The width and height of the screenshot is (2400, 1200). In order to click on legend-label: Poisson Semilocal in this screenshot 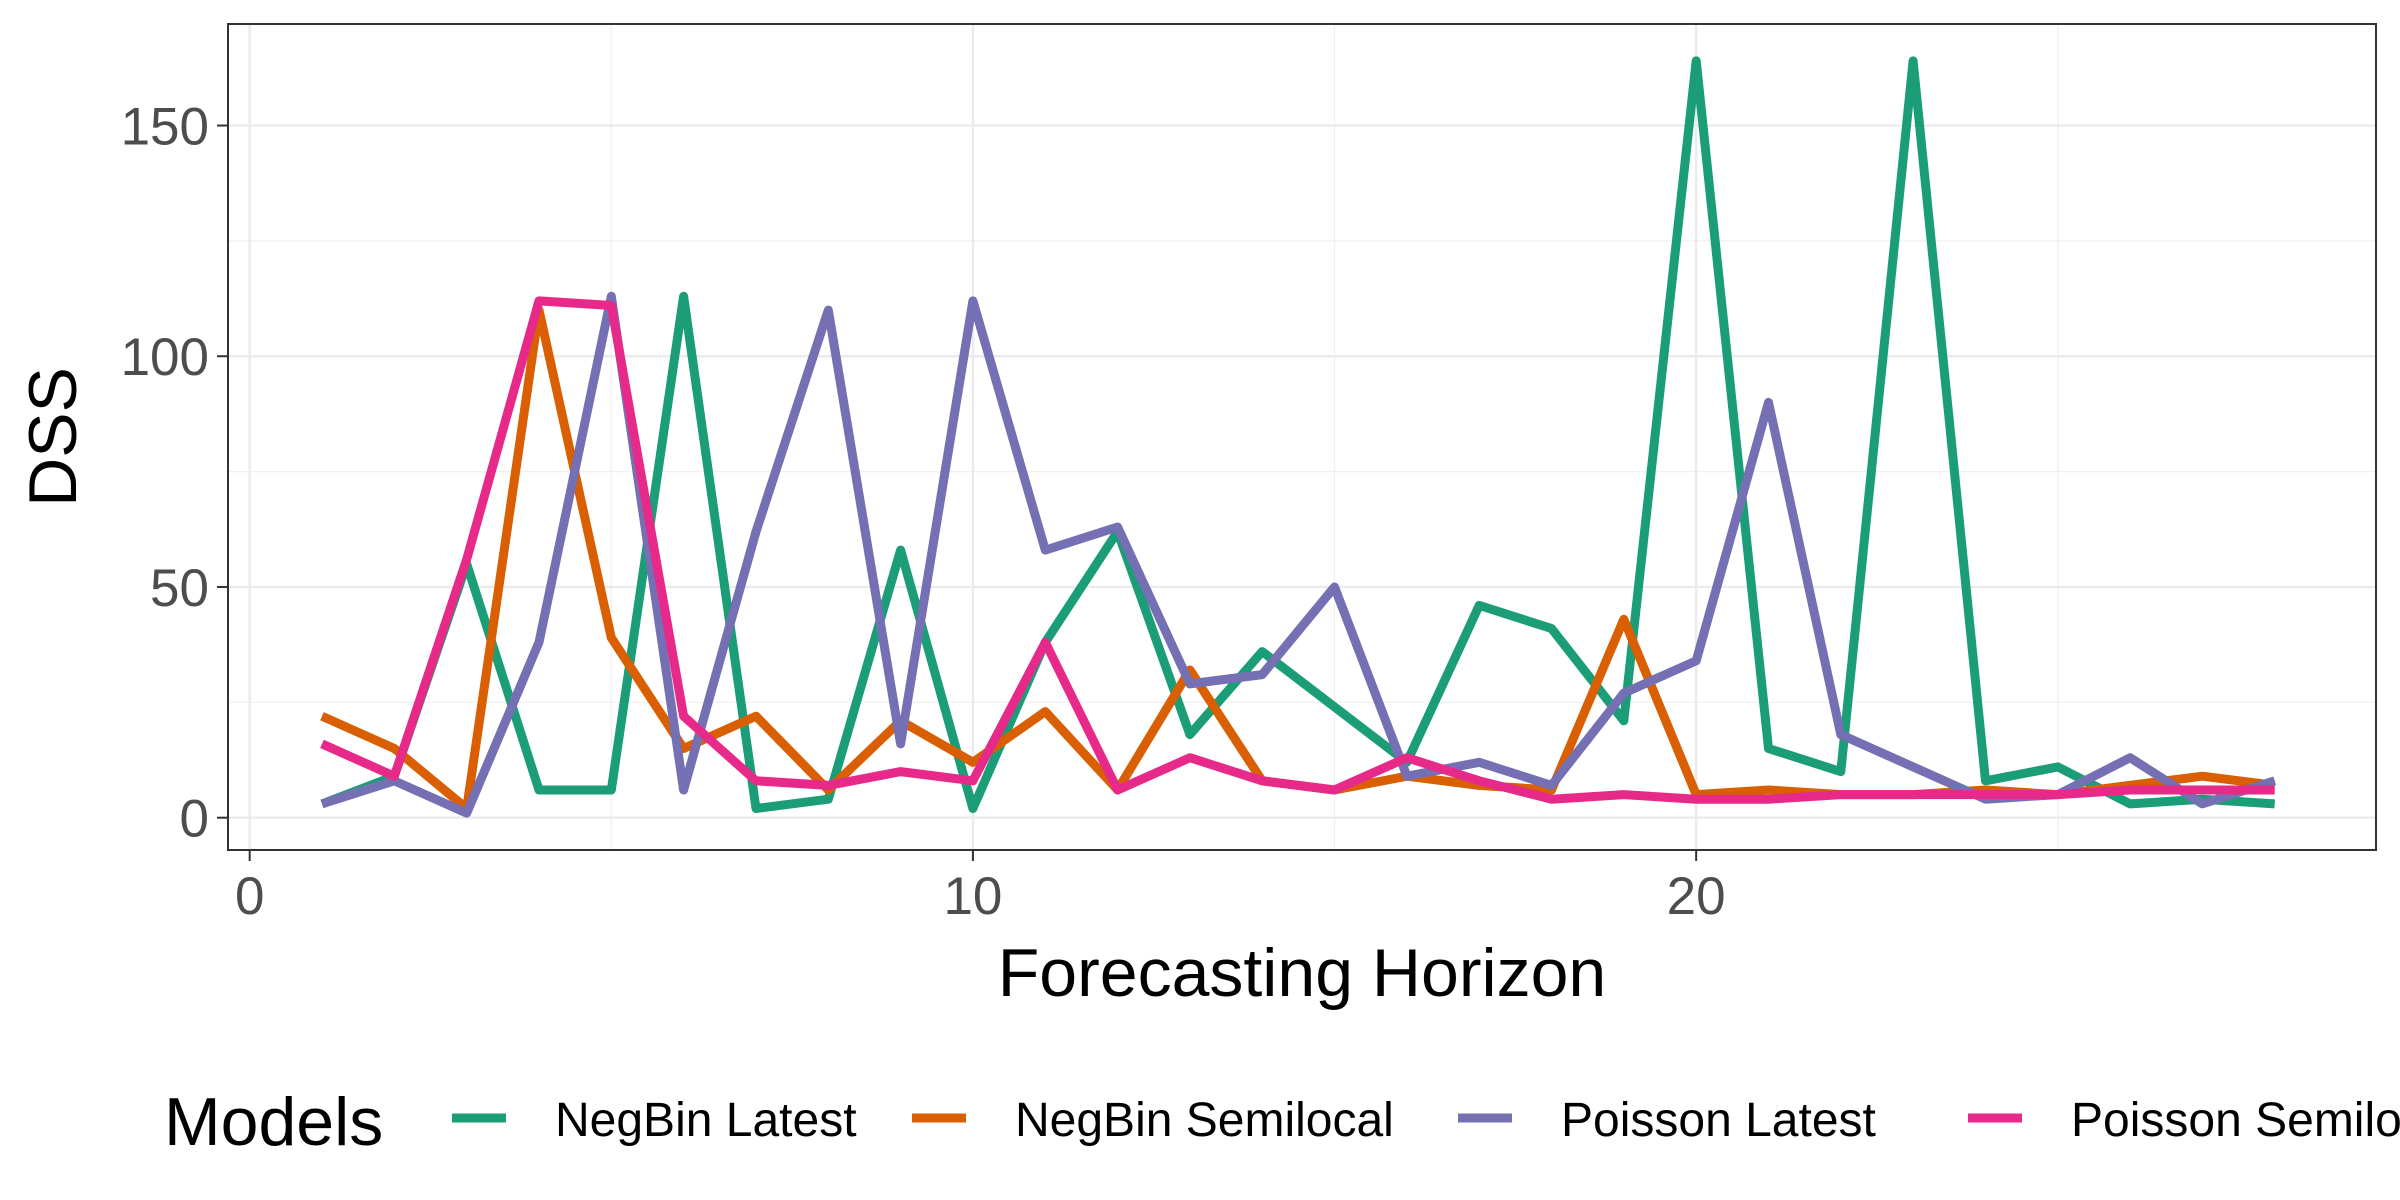, I will do `click(2235, 1120)`.